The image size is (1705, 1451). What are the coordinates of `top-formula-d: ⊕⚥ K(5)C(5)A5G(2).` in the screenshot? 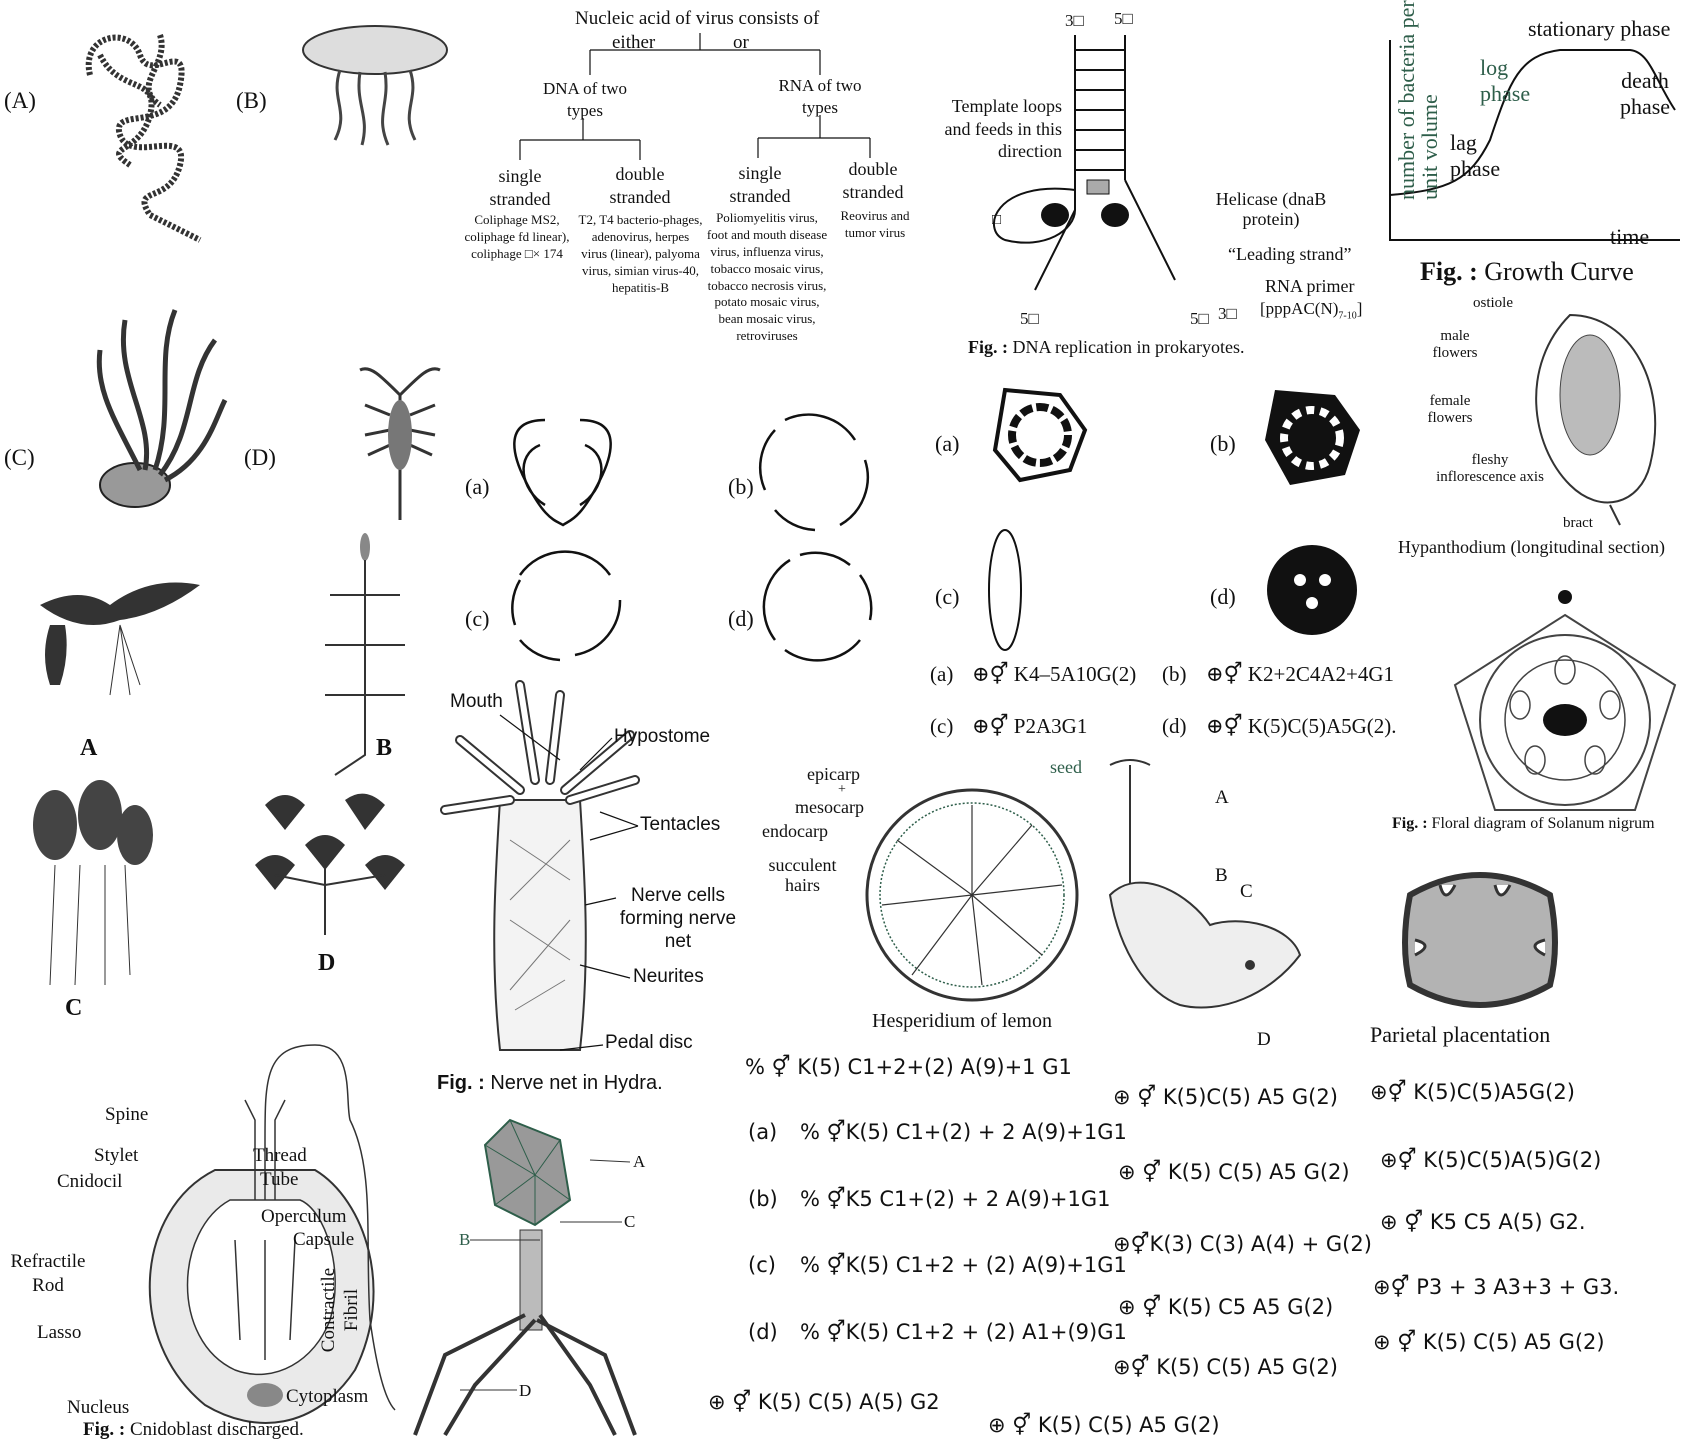 It's located at (1301, 726).